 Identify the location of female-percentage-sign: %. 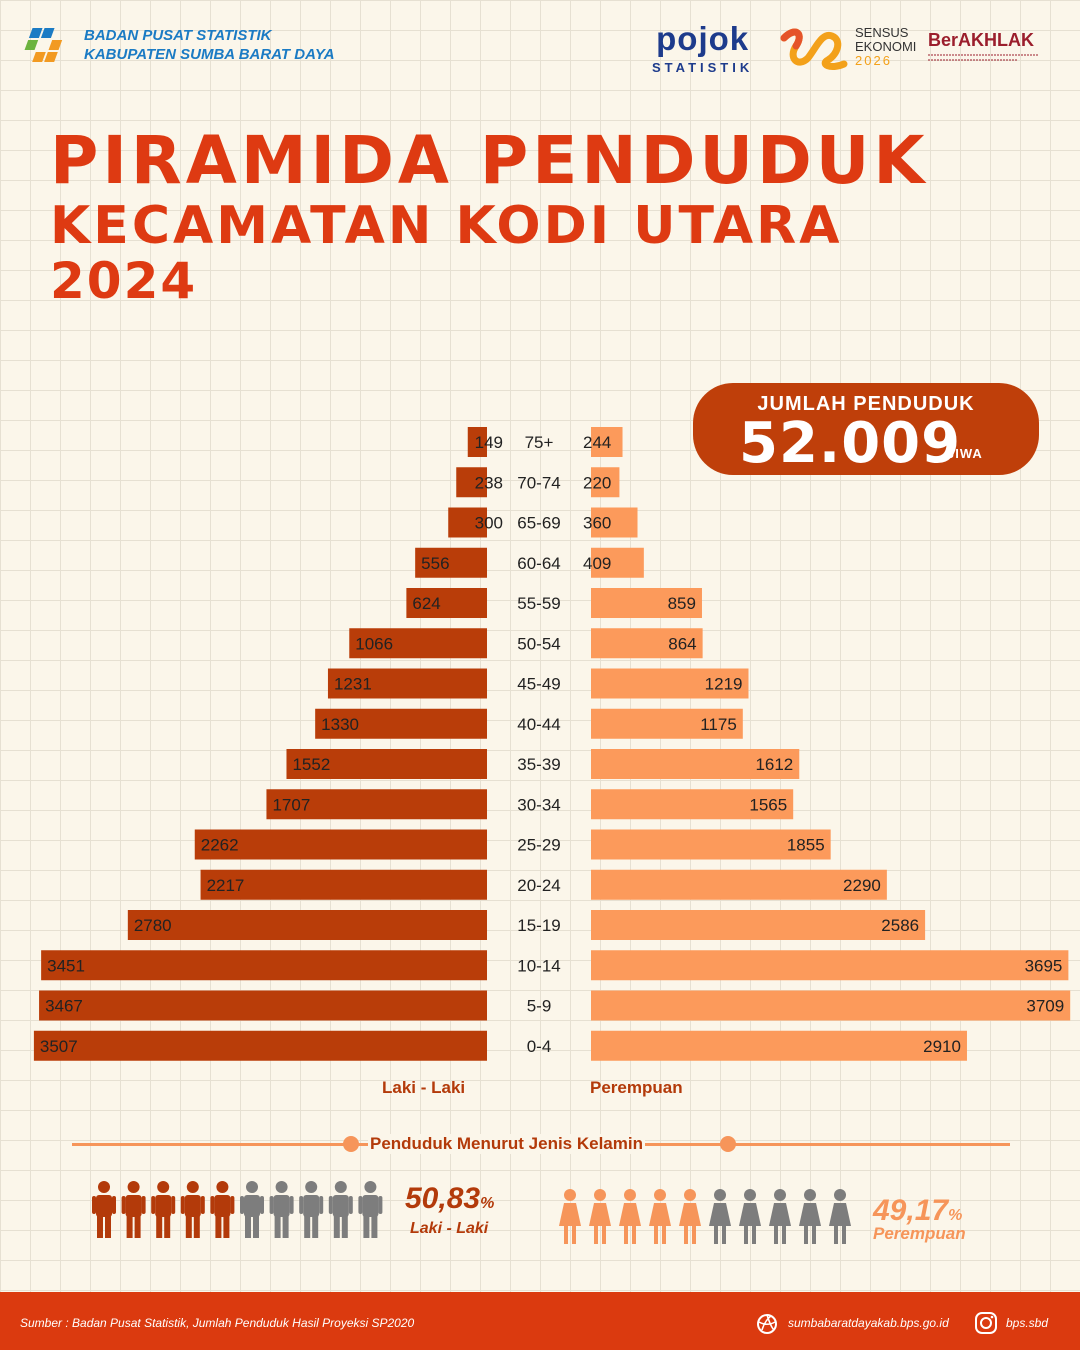
(955, 1215).